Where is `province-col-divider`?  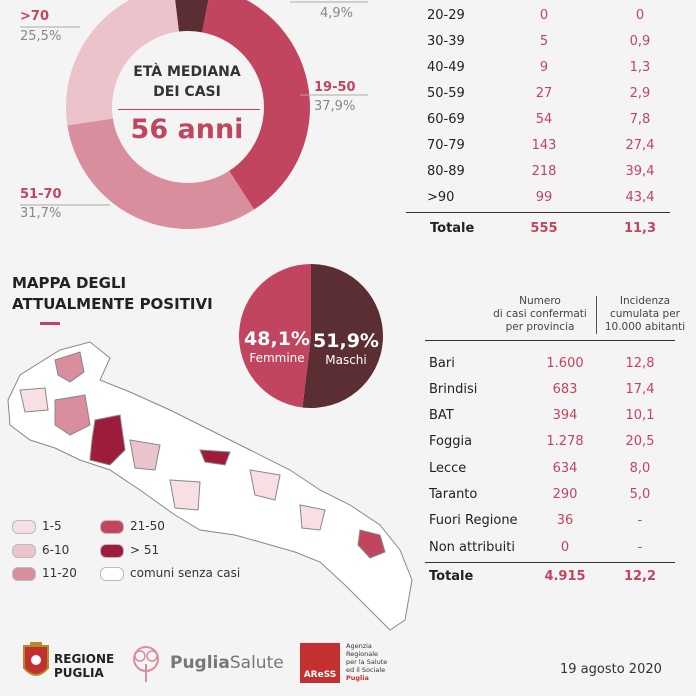
province-col-divider is located at coordinates (596, 315).